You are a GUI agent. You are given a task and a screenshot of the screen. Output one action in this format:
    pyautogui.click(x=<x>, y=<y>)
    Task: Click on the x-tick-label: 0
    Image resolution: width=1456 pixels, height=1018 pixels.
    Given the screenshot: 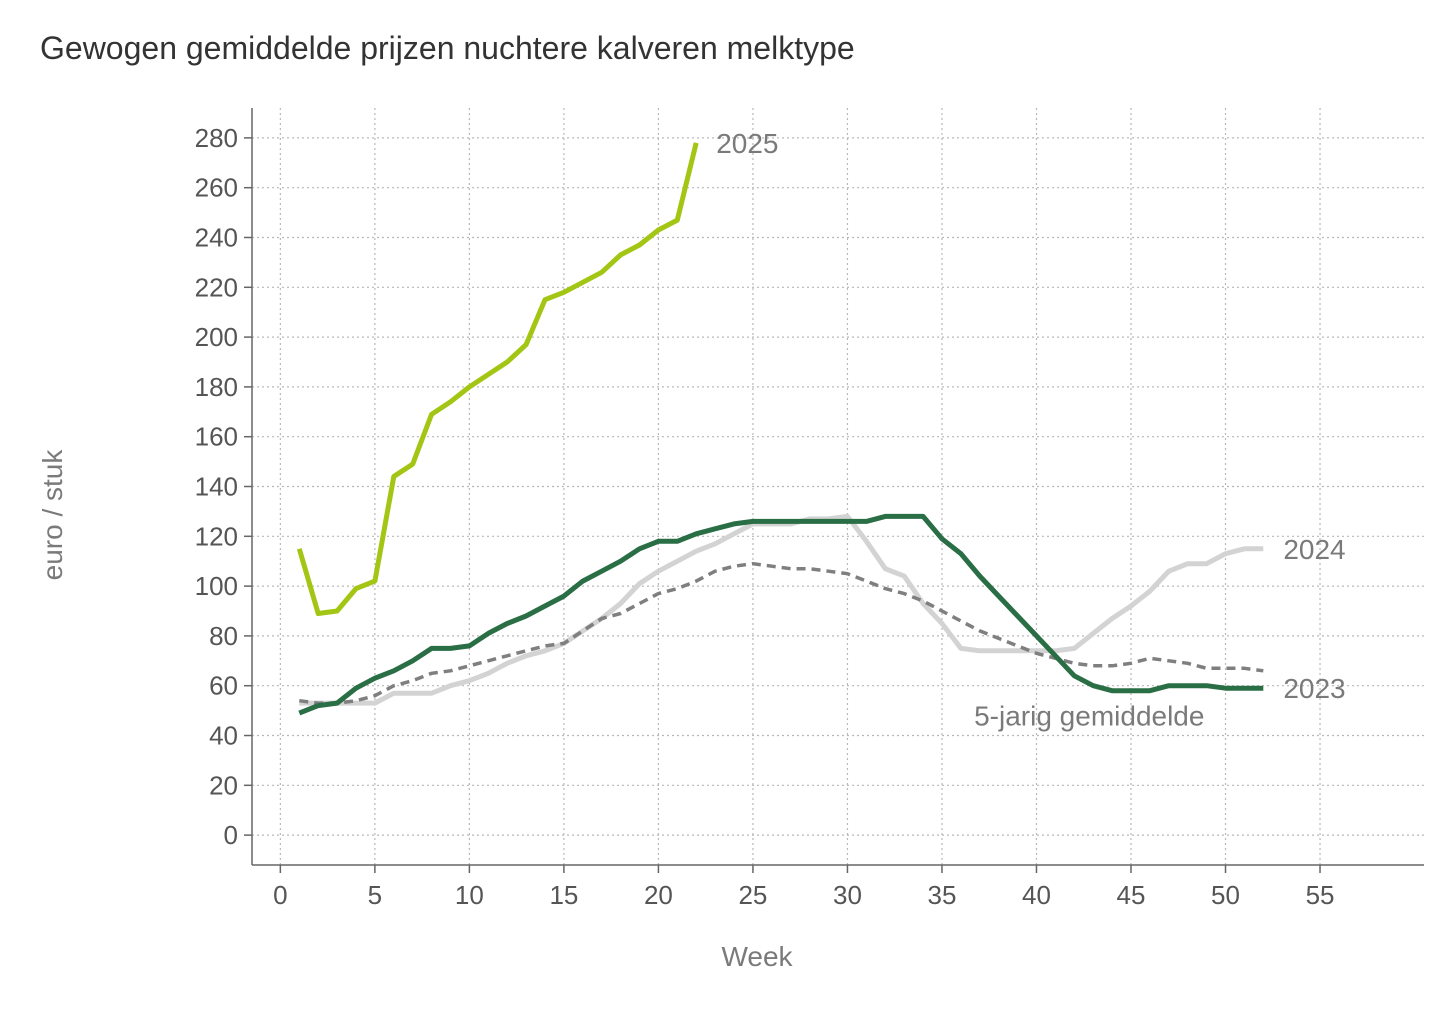 What is the action you would take?
    pyautogui.click(x=280, y=895)
    